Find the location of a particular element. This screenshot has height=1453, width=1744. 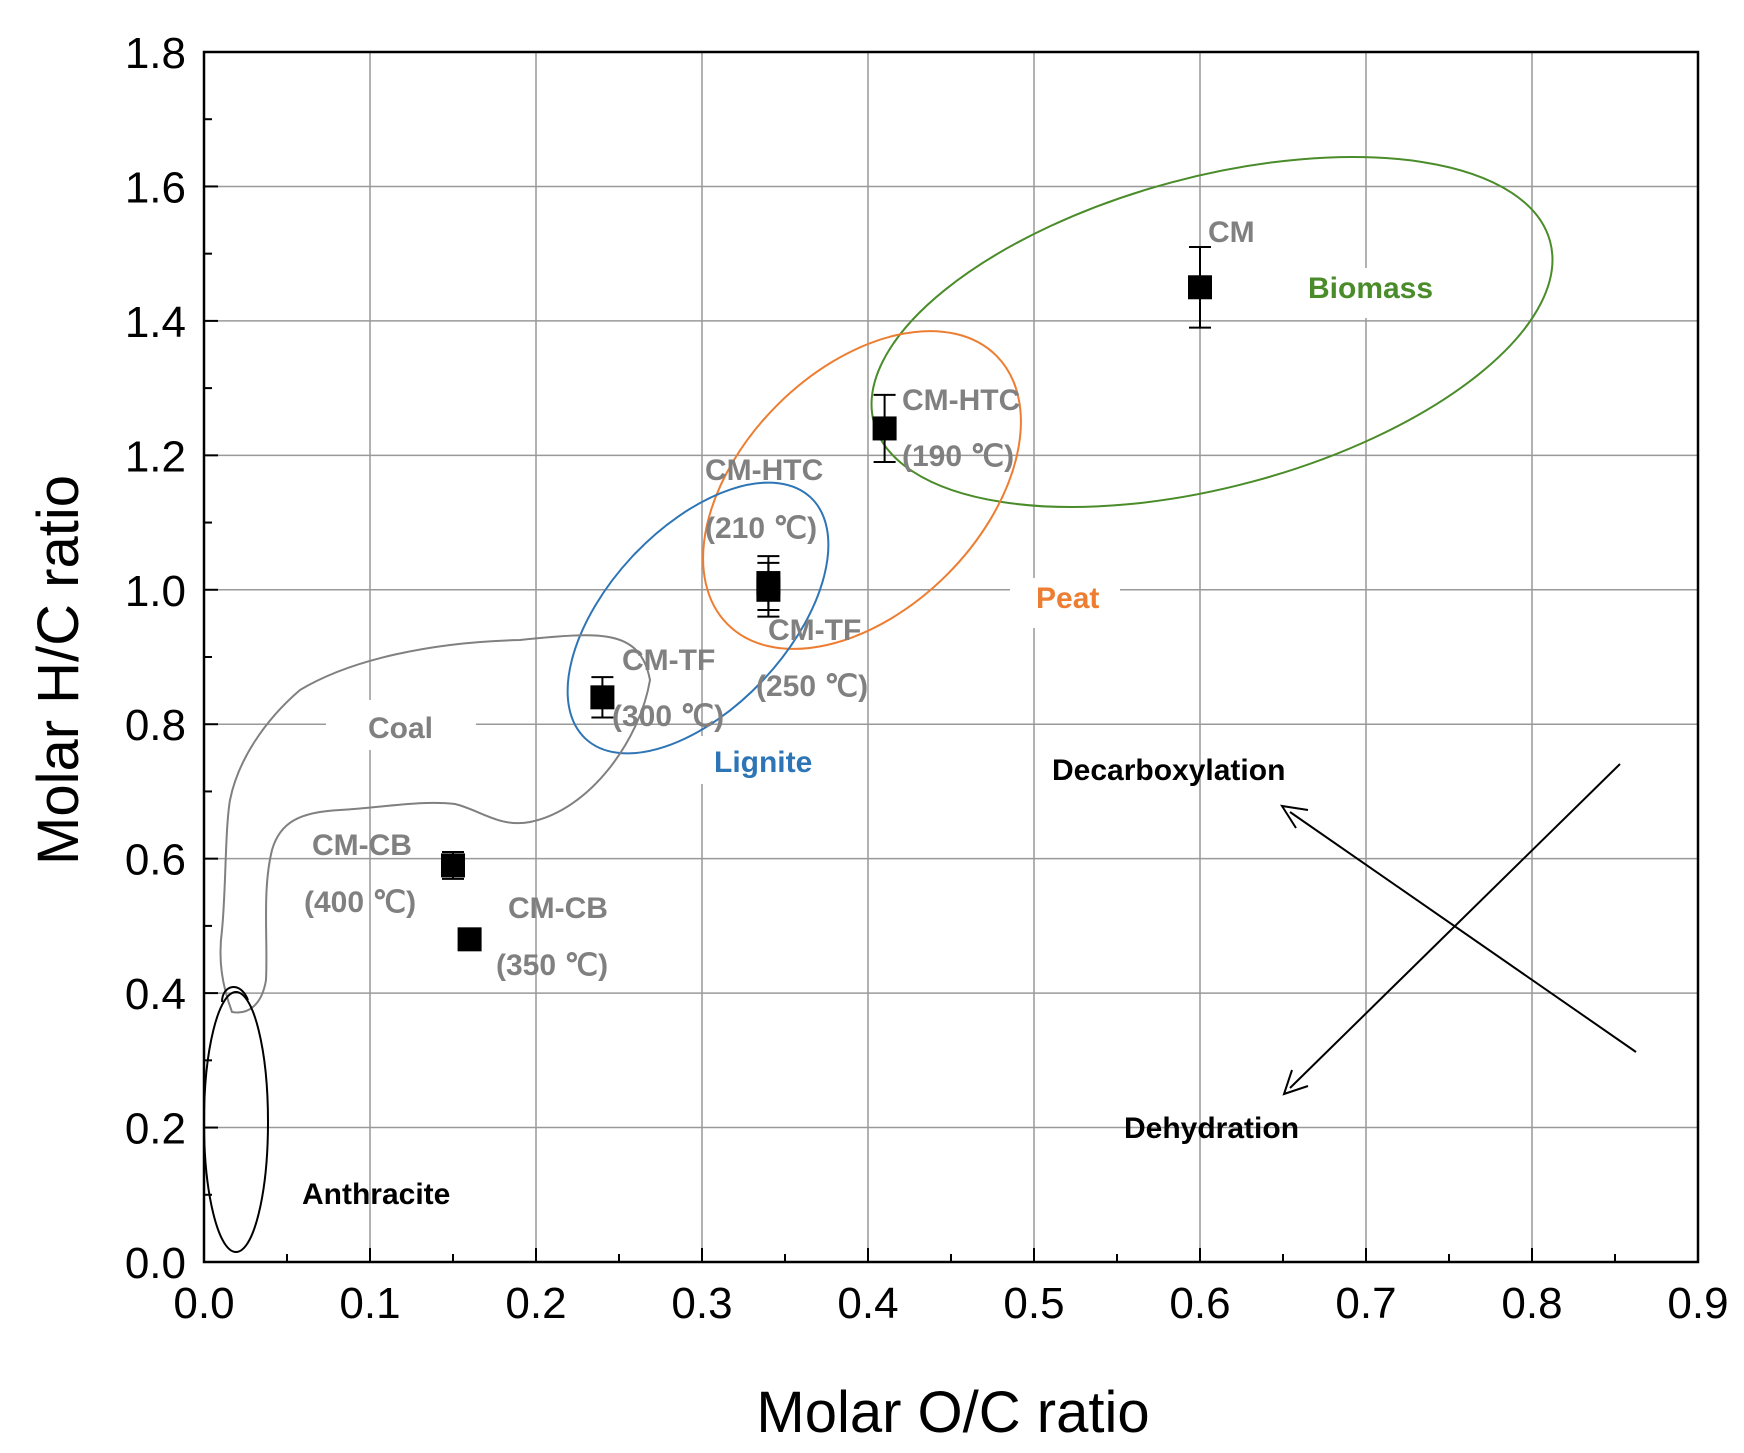

x-tick-label: 0.0 is located at coordinates (203, 1303).